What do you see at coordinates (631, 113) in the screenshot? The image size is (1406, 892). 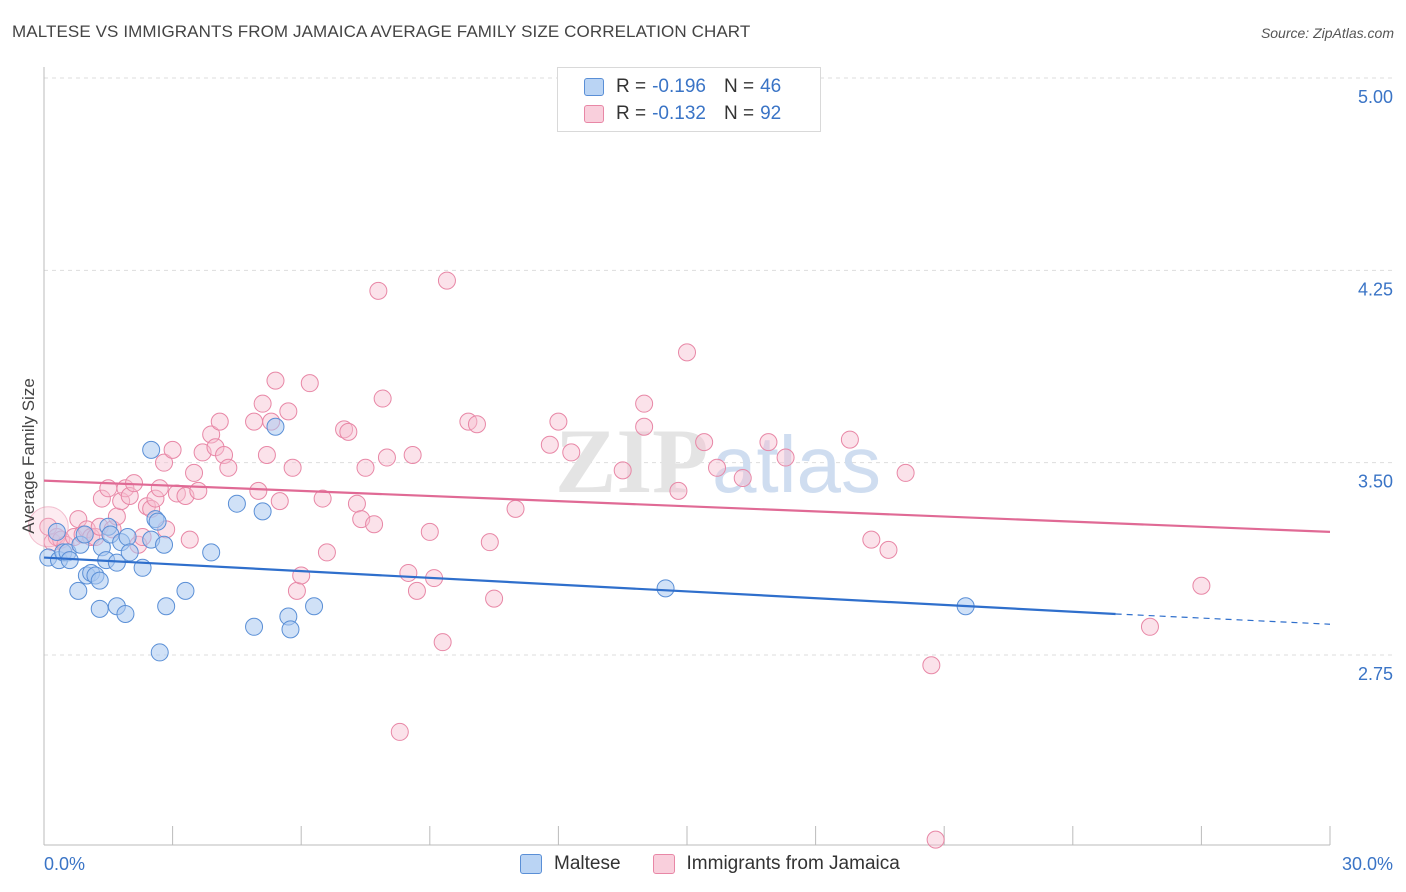 I see `legend-r-label: R =` at bounding box center [631, 113].